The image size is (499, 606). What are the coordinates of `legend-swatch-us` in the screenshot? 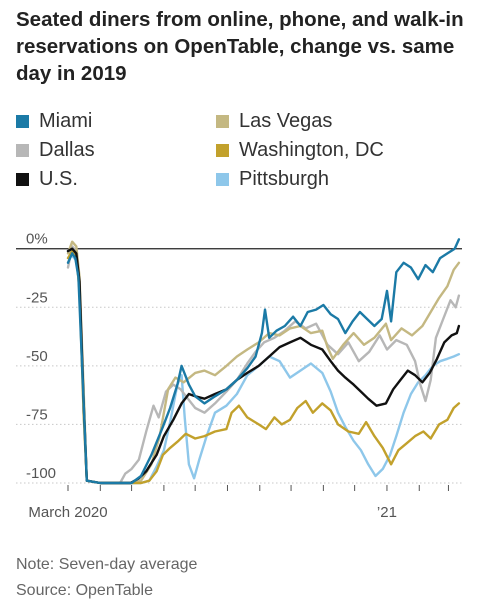 It's located at (22, 179).